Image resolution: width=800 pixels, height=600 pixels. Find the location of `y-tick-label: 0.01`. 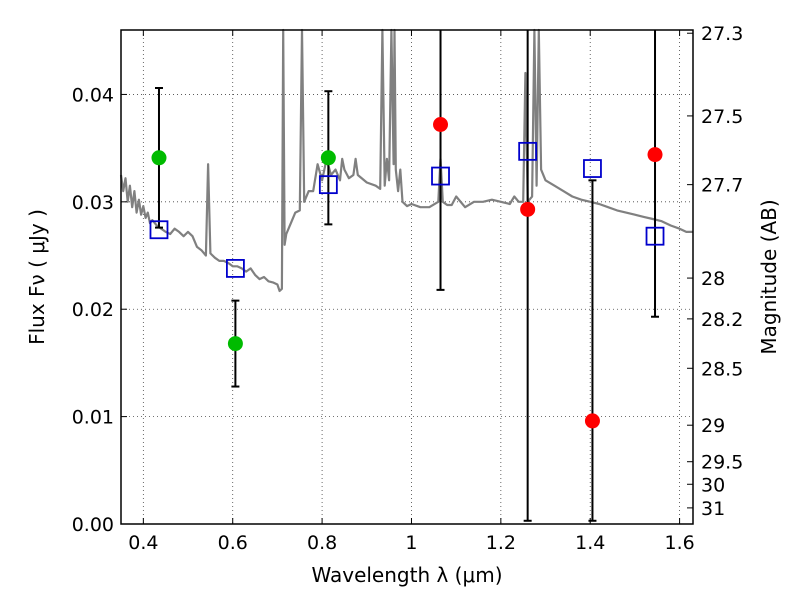

y-tick-label: 0.01 is located at coordinates (93, 418).